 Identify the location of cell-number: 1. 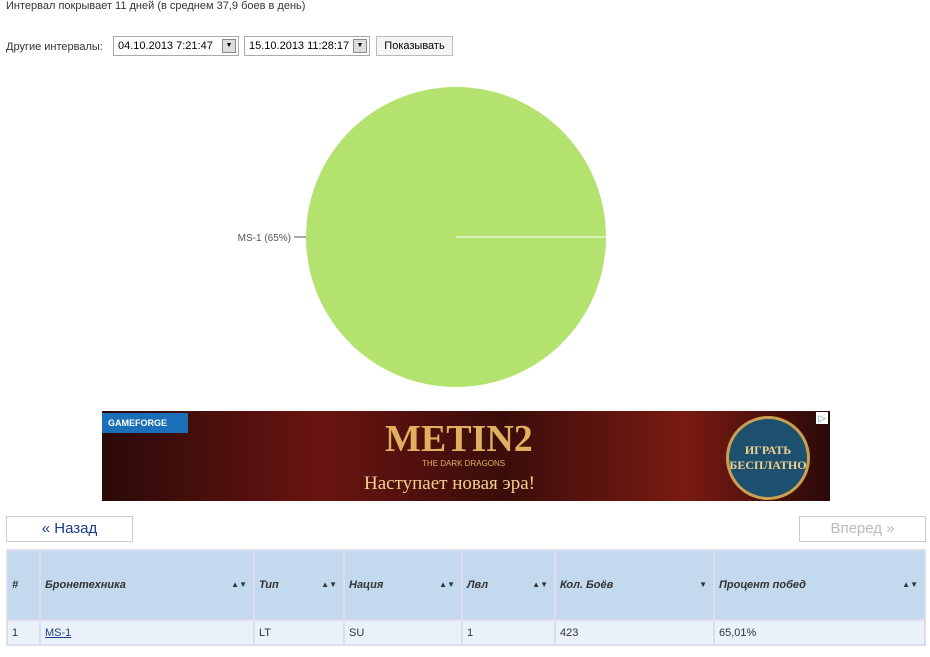
(23, 632).